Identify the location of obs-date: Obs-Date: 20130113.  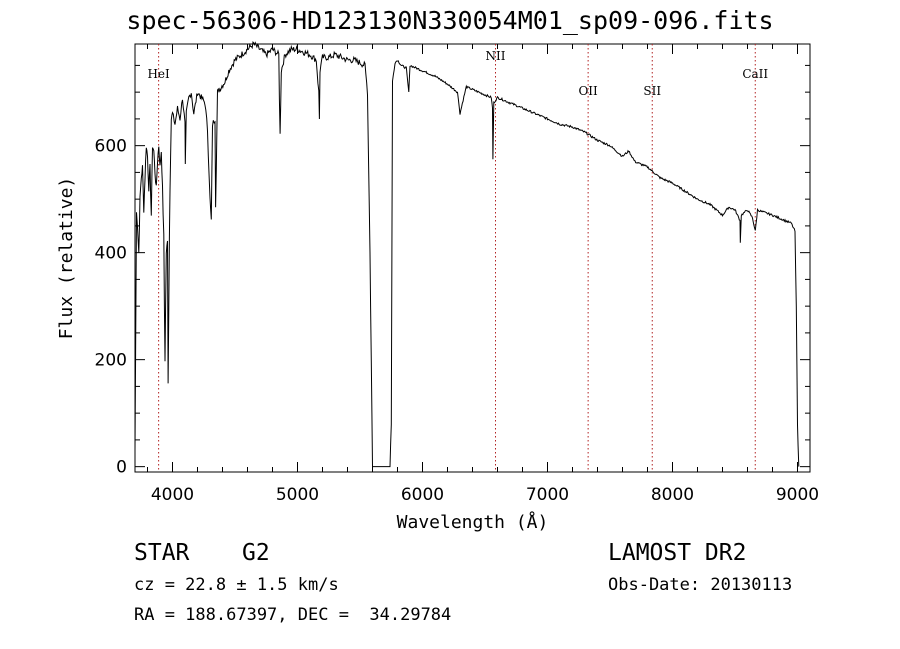
(700, 585).